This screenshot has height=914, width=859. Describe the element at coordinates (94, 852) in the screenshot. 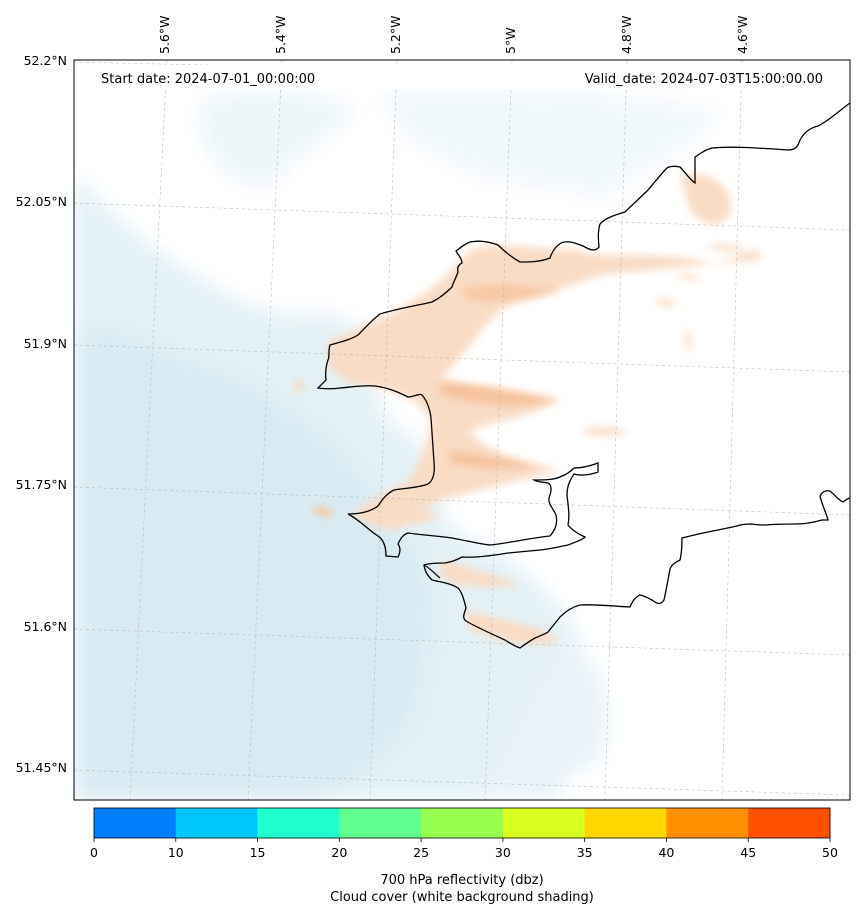

I see `colorbar-tick-label: 0` at that location.